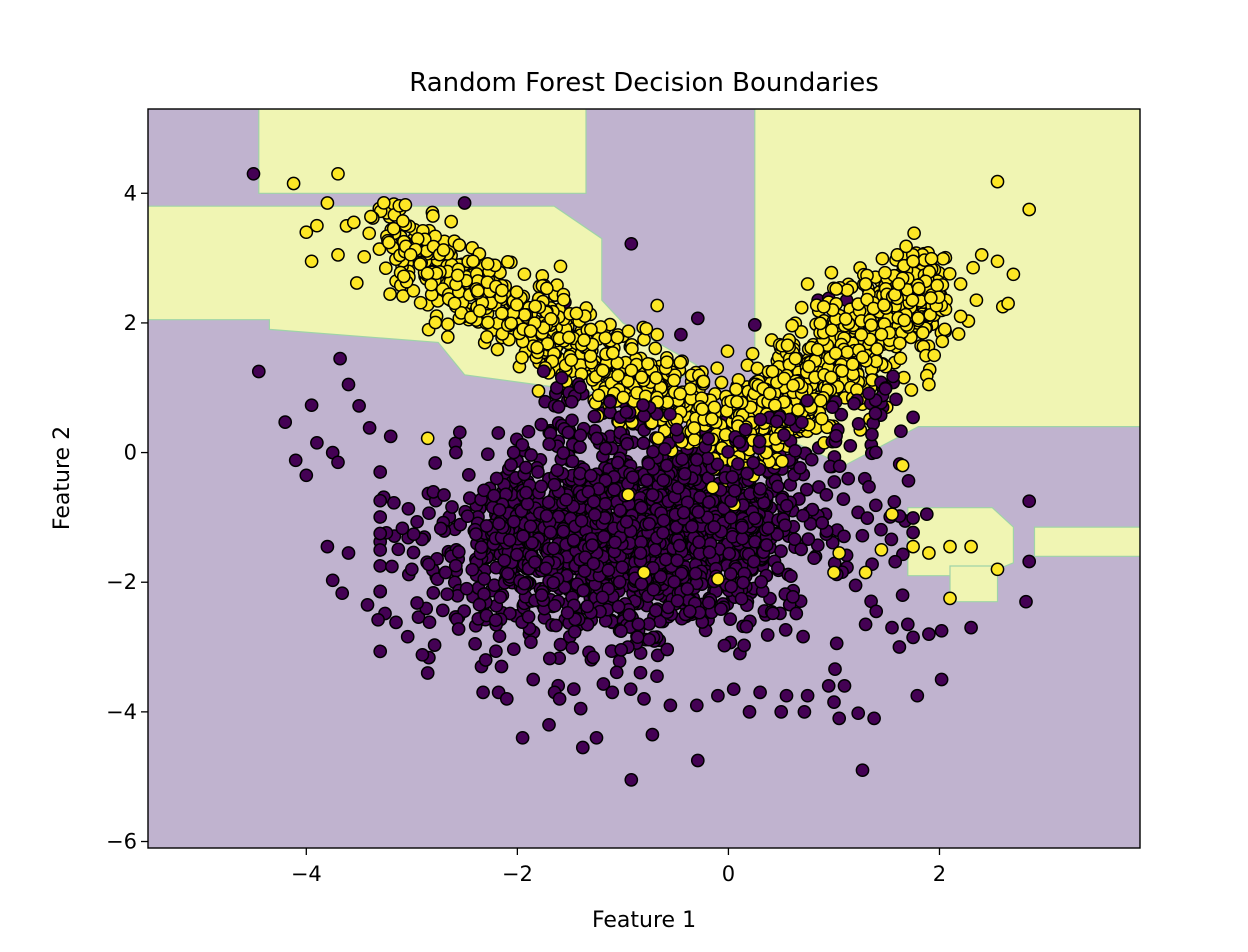 This screenshot has width=1248, height=952. What do you see at coordinates (643, 443) in the screenshot?
I see `point-class0-1957` at bounding box center [643, 443].